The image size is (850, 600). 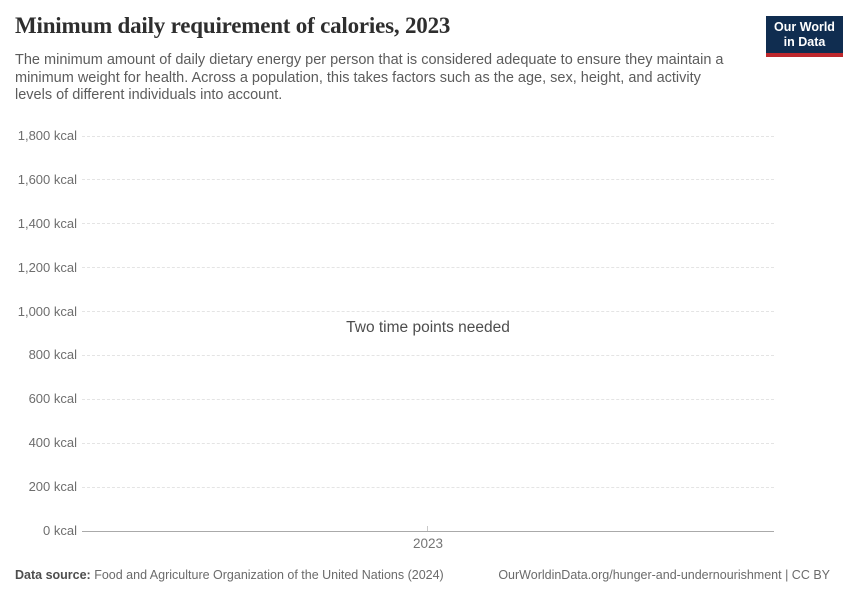 I want to click on y-axis-tick-label: 1,600 kcal, so click(x=47, y=179).